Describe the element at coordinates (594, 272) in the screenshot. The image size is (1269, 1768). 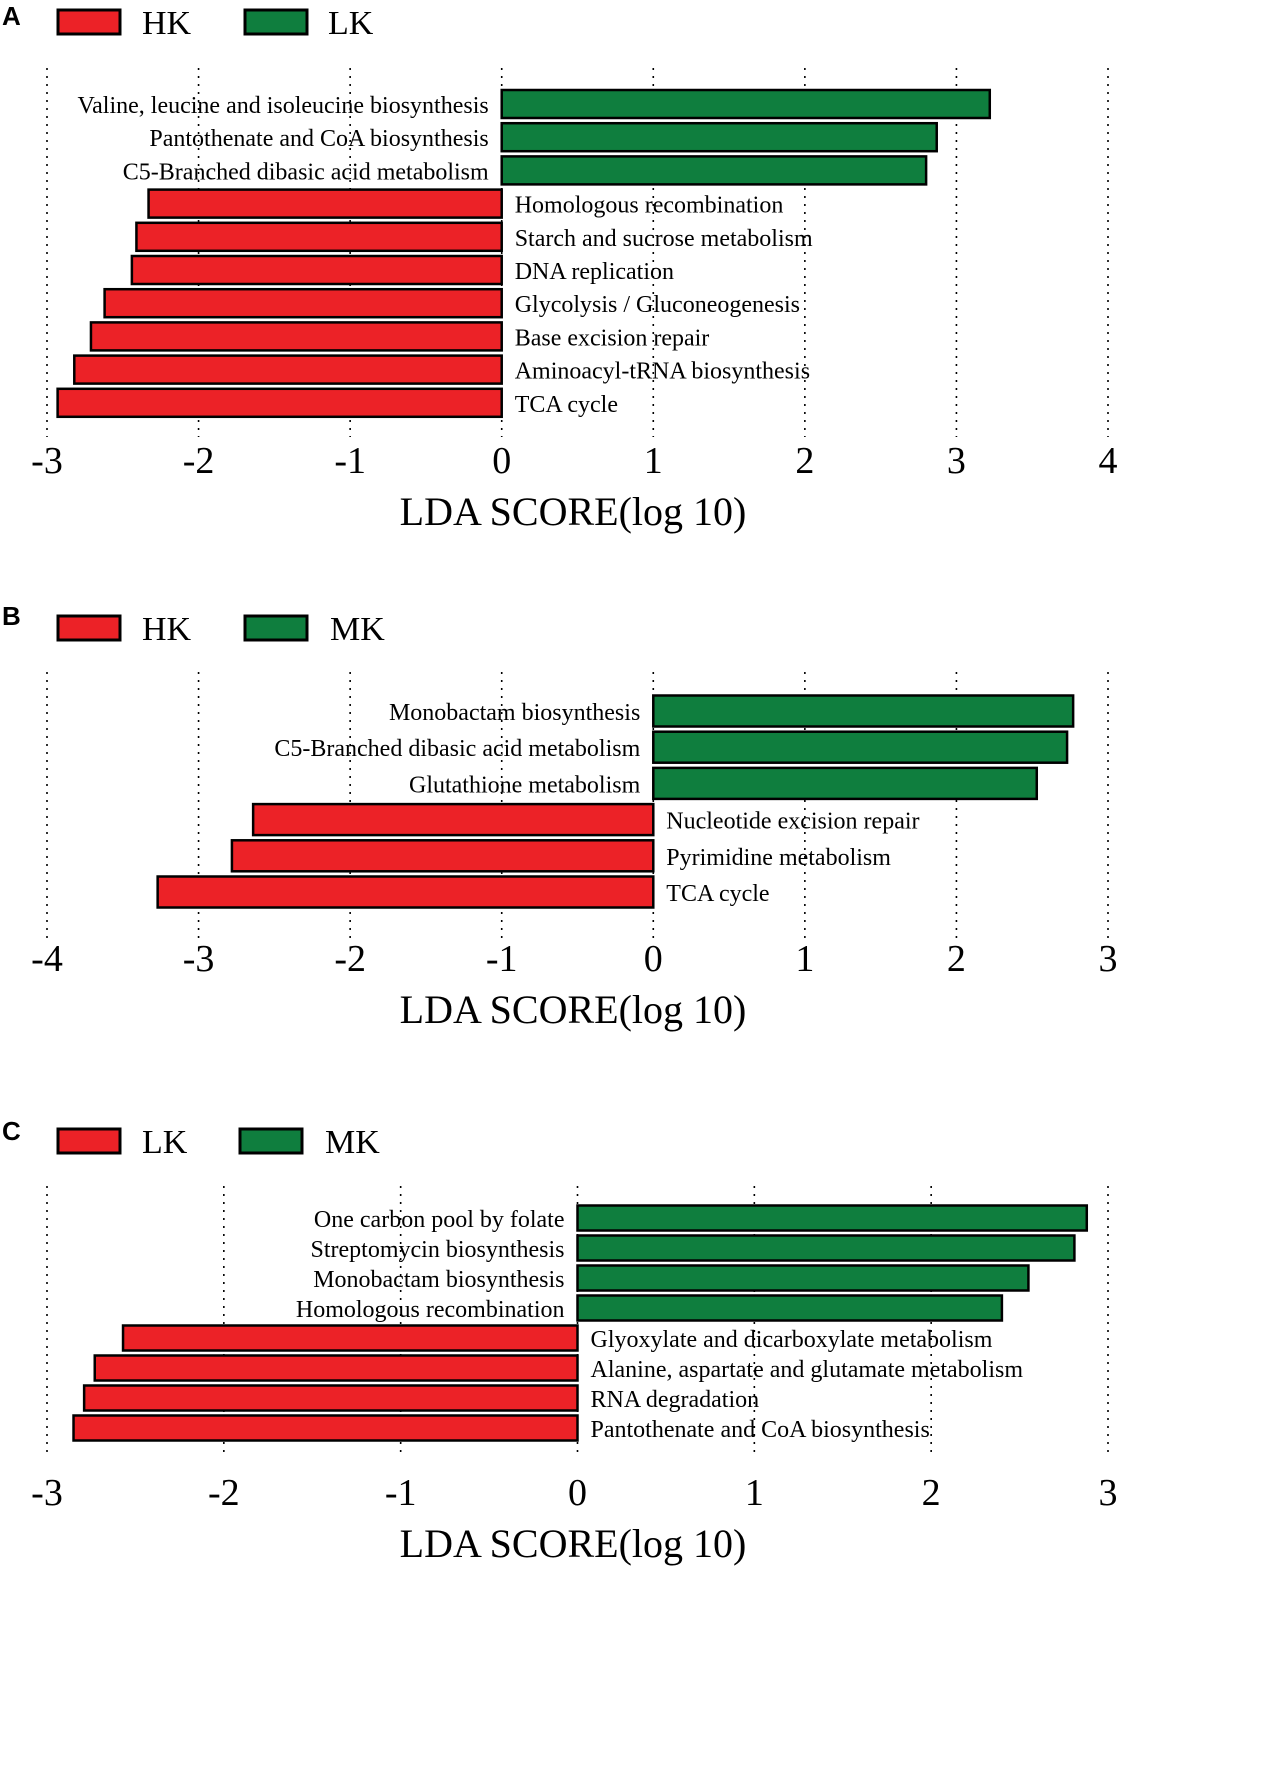
I see `bar-label: DNA replication` at that location.